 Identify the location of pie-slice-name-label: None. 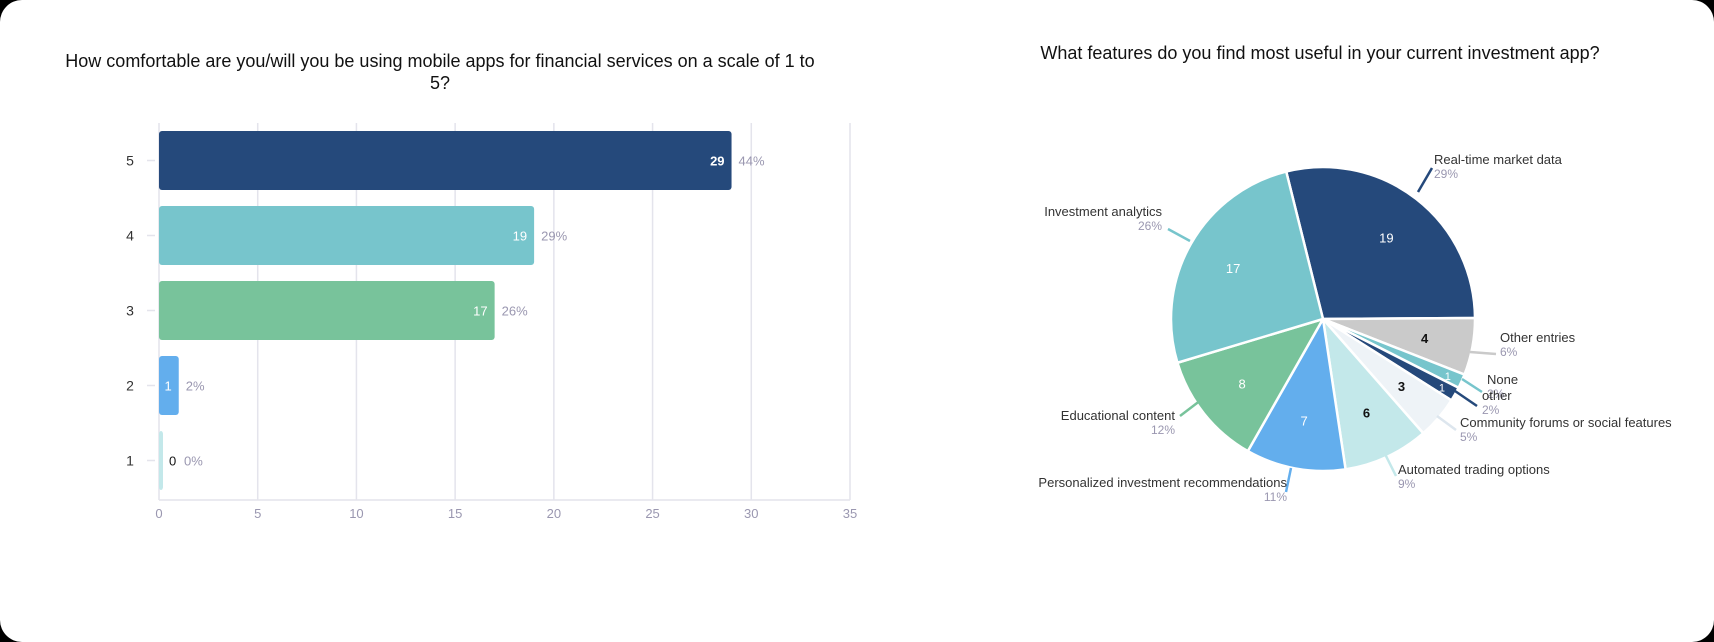
(1502, 379).